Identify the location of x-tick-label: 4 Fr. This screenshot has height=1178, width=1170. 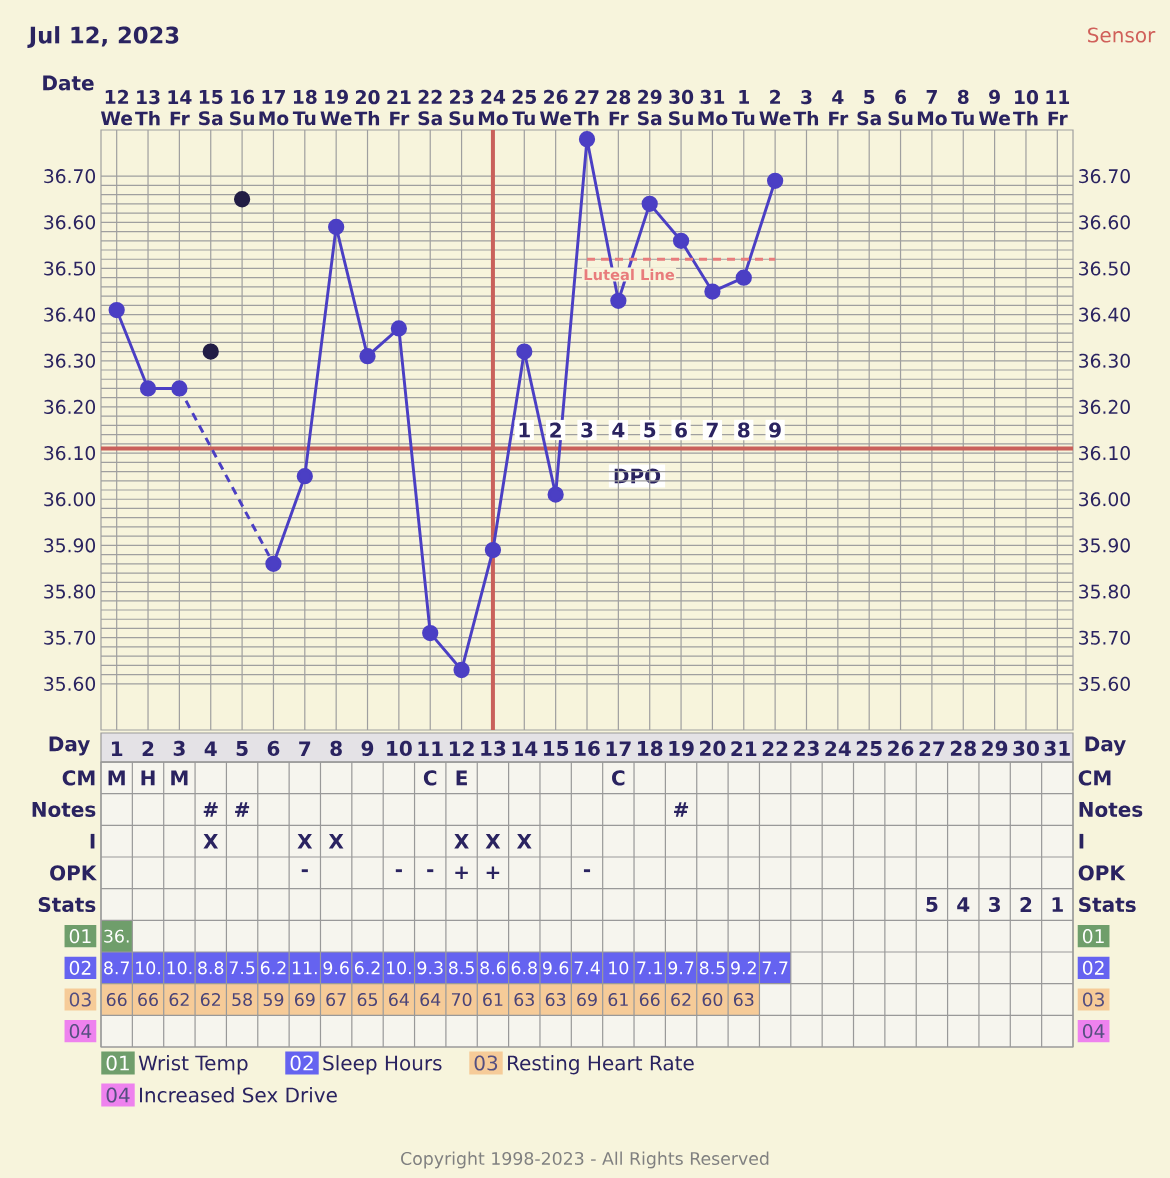
(839, 108).